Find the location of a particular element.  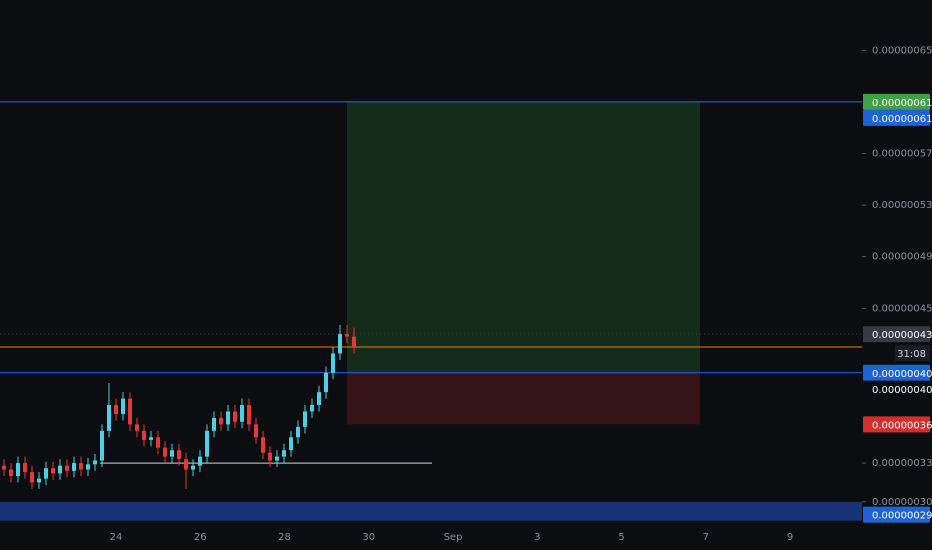

x-tick-label: 24 is located at coordinates (116, 537).